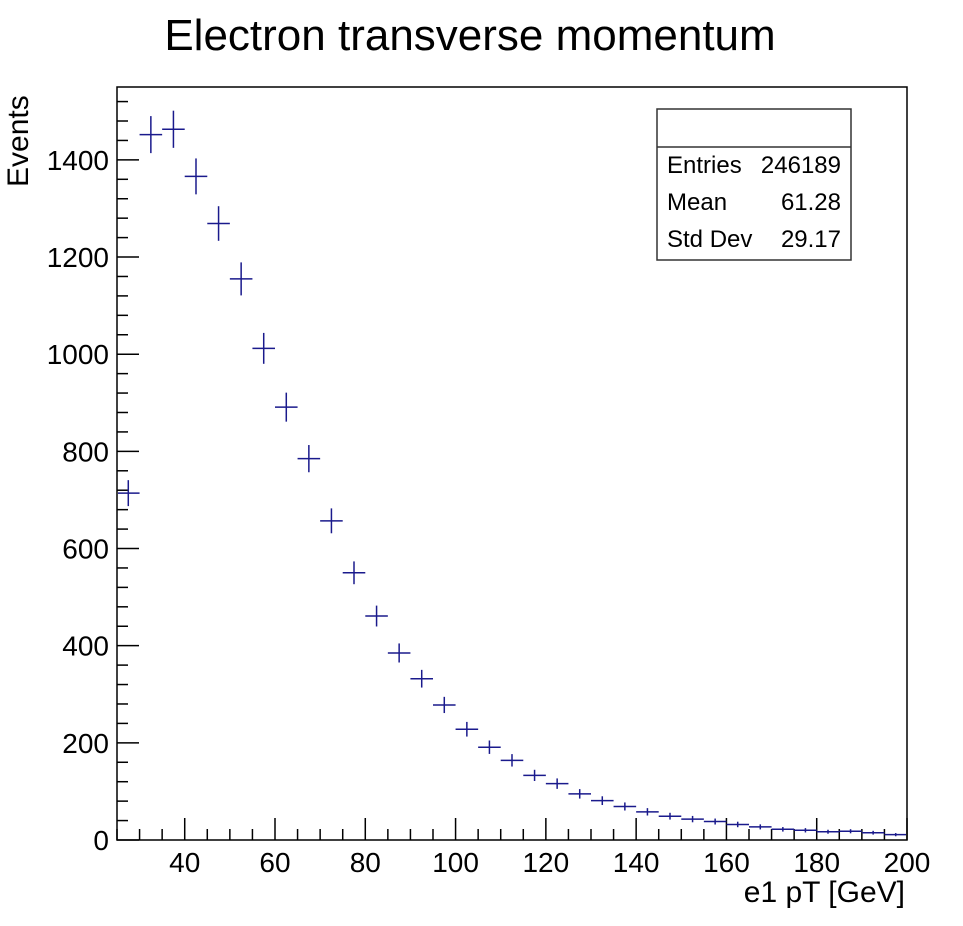 The image size is (963, 926). I want to click on stats-box: Entries 246189 Mean 61.28 Std Dev 29.17, so click(754, 184).